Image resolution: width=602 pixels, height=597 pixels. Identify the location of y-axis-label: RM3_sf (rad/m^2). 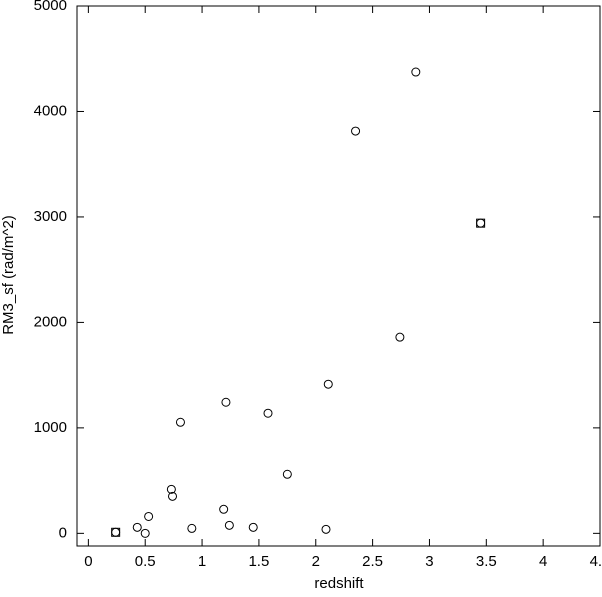
(8, 275).